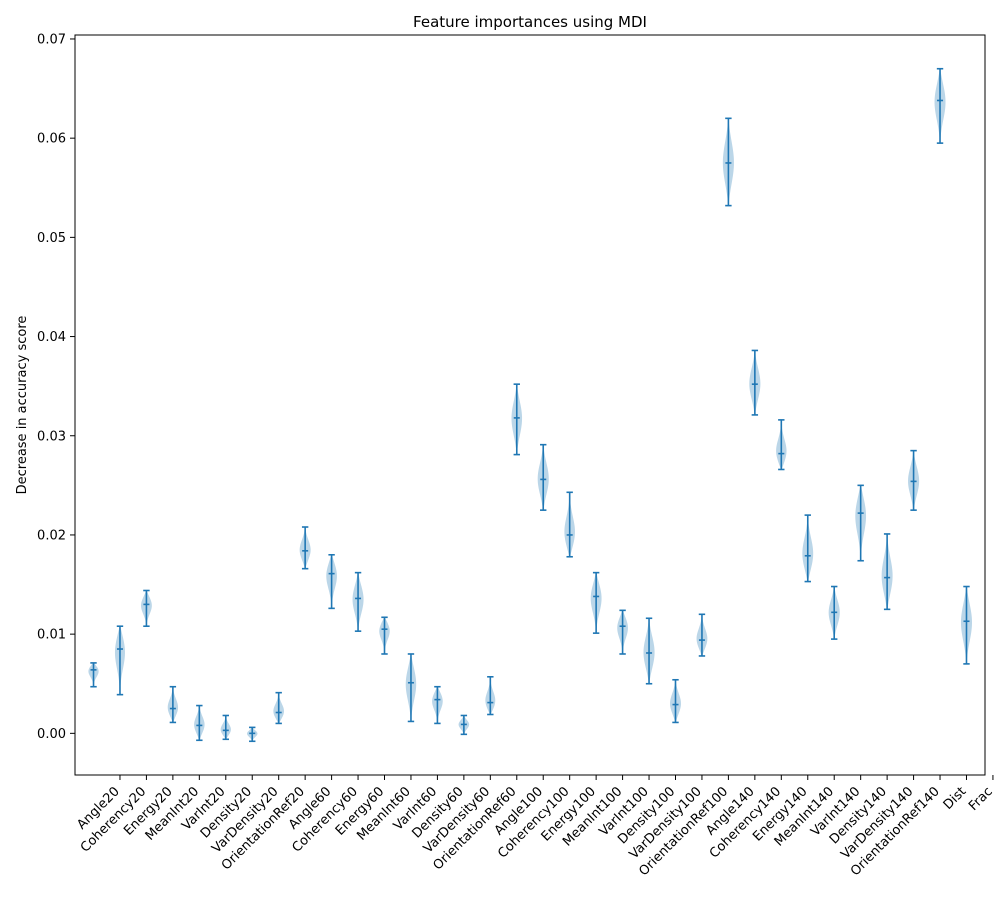  I want to click on y-tick-label: 0.04, so click(51, 337).